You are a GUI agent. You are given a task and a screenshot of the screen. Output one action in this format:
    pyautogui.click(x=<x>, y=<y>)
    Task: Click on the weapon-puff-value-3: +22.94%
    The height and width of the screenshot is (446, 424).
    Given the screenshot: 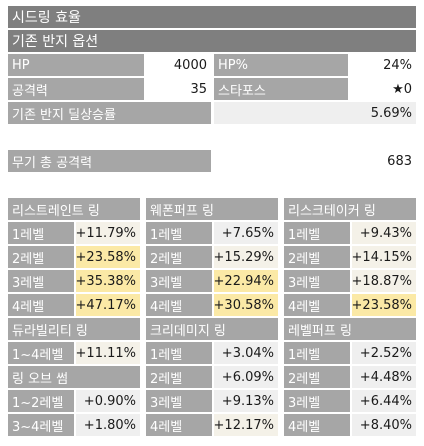 What is the action you would take?
    pyautogui.click(x=246, y=281)
    